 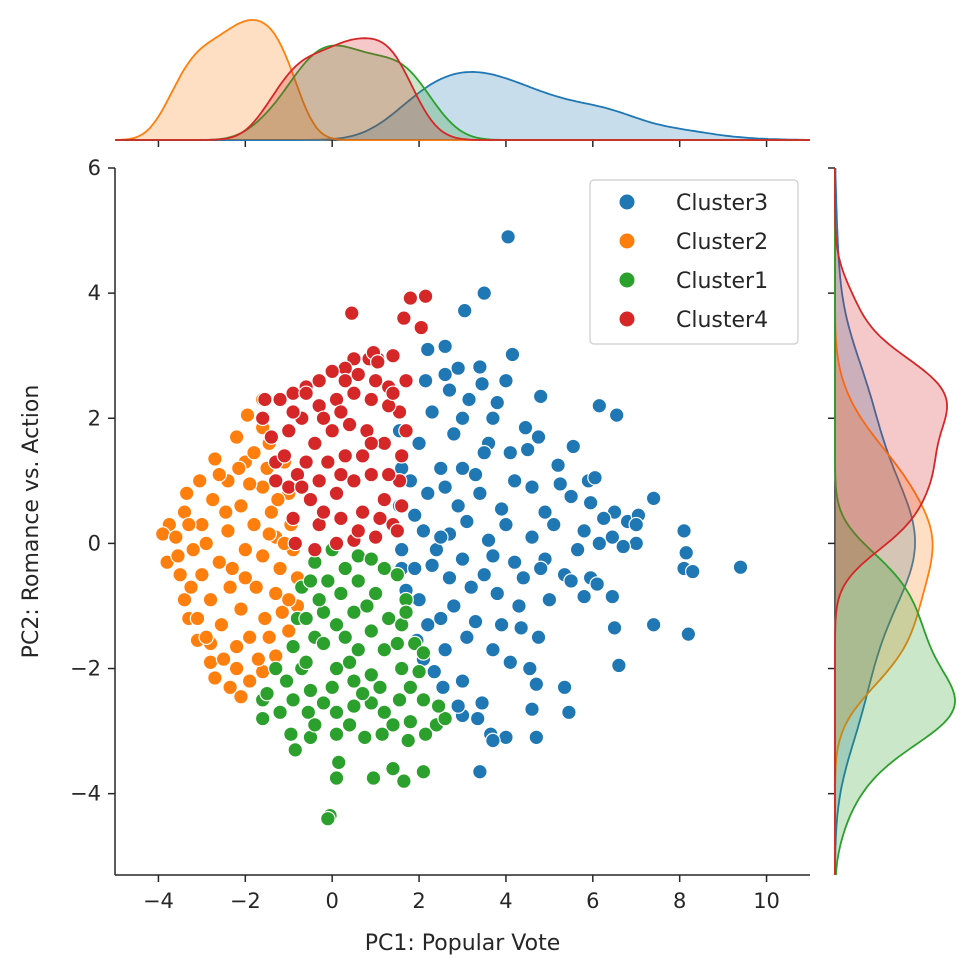 I want to click on series-cluster4, so click(x=344, y=423).